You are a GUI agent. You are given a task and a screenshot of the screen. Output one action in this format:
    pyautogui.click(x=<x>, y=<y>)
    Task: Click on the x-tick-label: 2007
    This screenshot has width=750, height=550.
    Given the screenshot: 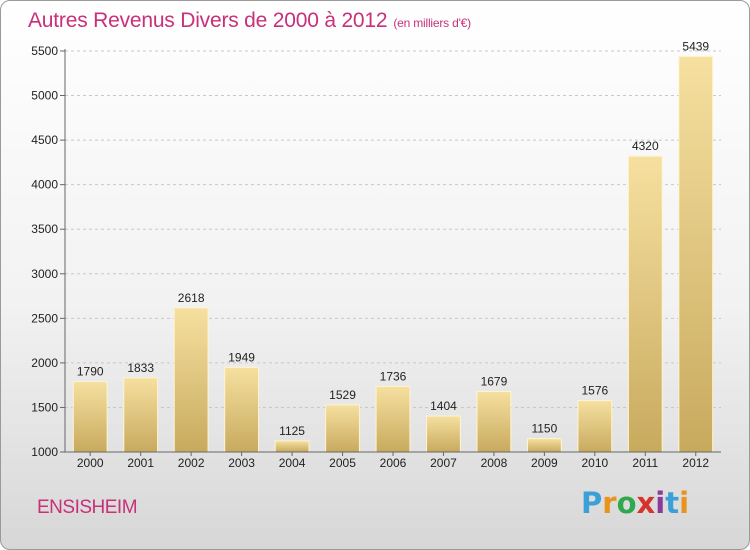 What is the action you would take?
    pyautogui.click(x=443, y=463)
    